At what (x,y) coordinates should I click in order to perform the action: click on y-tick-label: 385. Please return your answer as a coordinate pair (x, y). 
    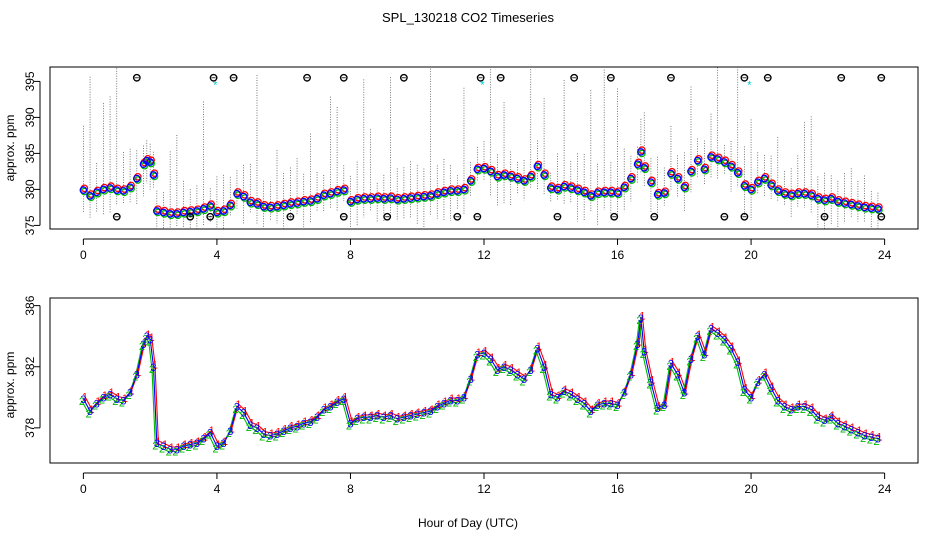
    Looking at the image, I should click on (30, 153).